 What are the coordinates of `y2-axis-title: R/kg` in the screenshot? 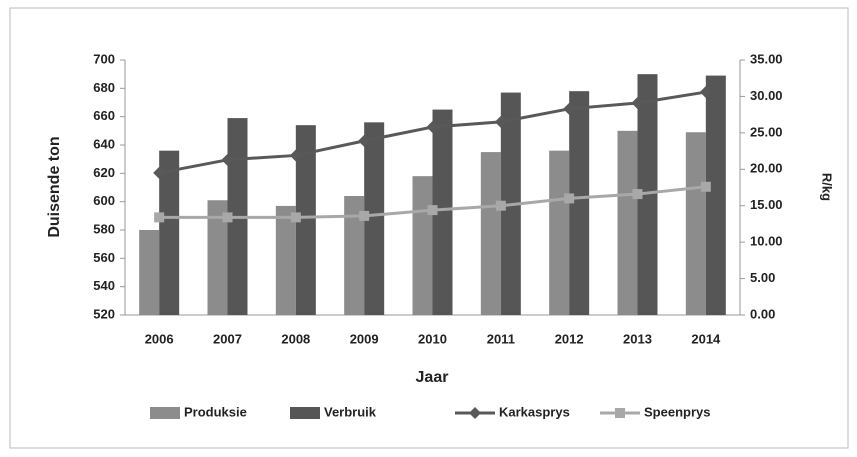 It's located at (827, 187).